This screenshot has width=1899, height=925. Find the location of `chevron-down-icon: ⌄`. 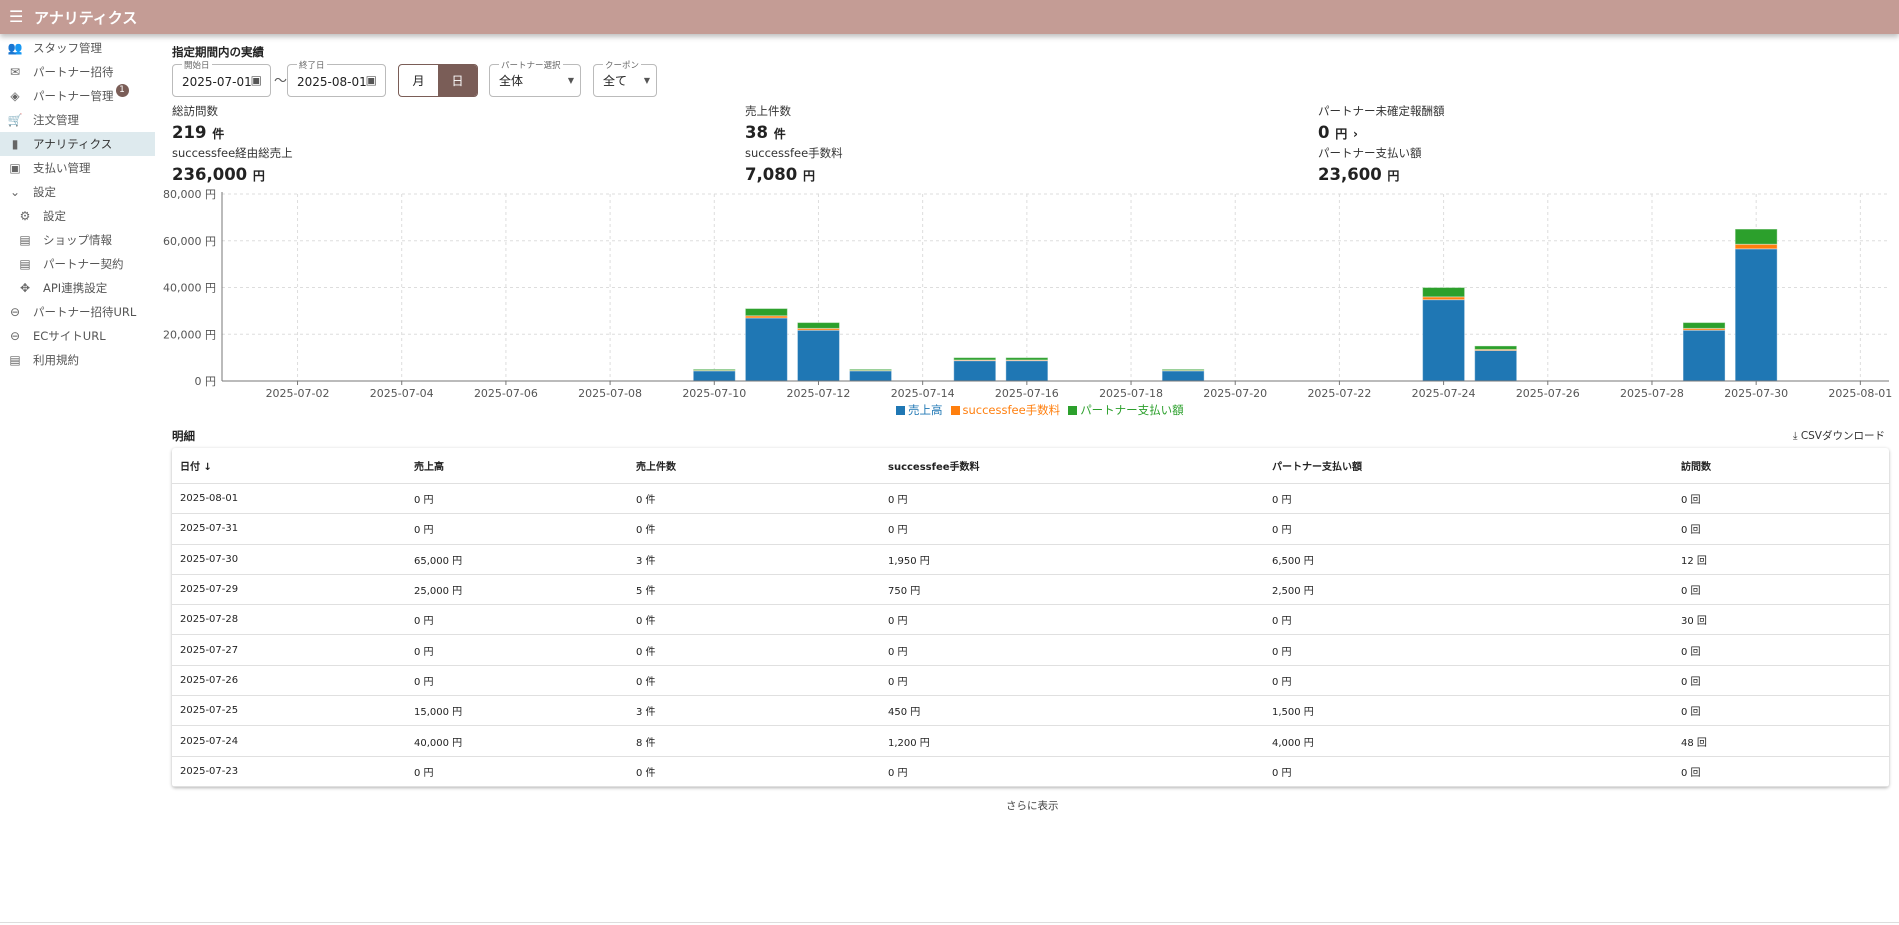

chevron-down-icon: ⌄ is located at coordinates (15, 192).